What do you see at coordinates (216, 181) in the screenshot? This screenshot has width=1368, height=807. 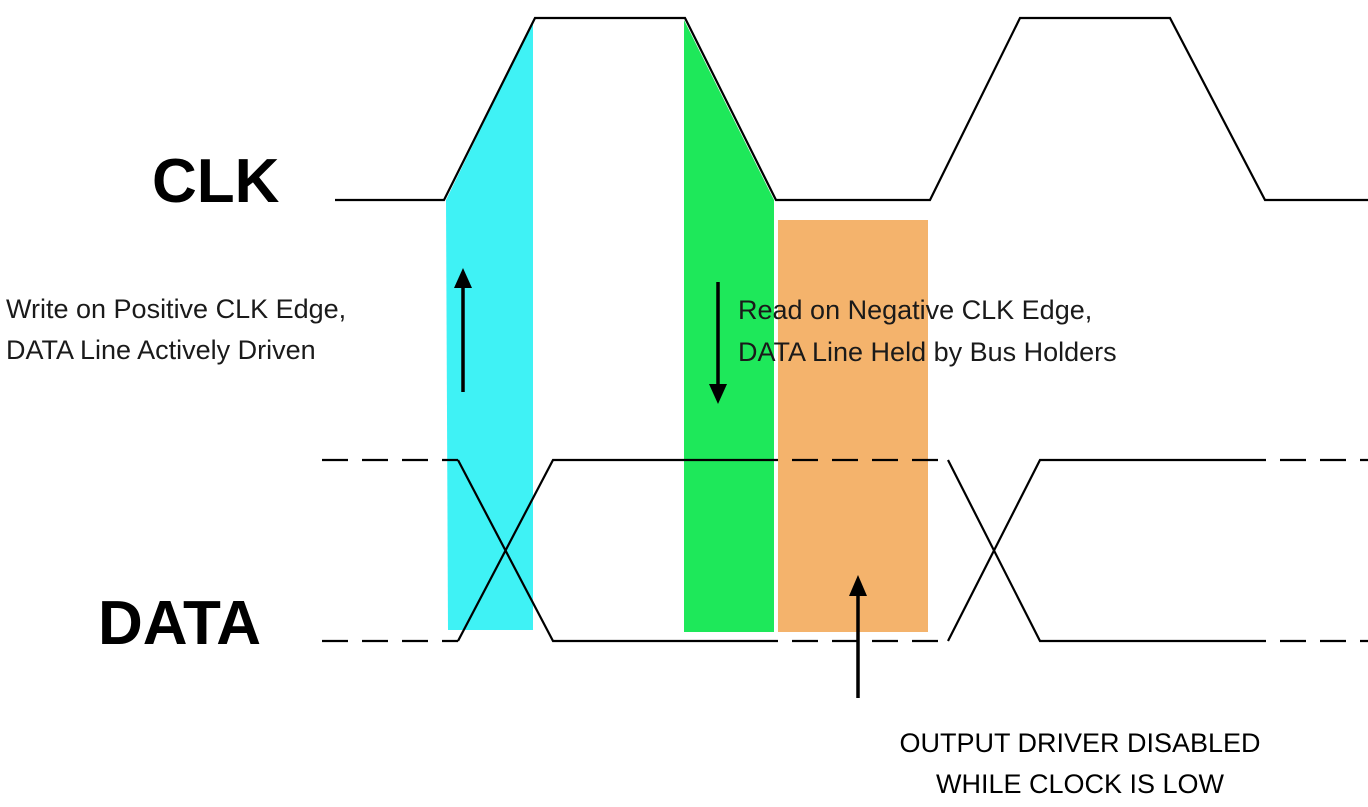 I see `clk-label: CLK` at bounding box center [216, 181].